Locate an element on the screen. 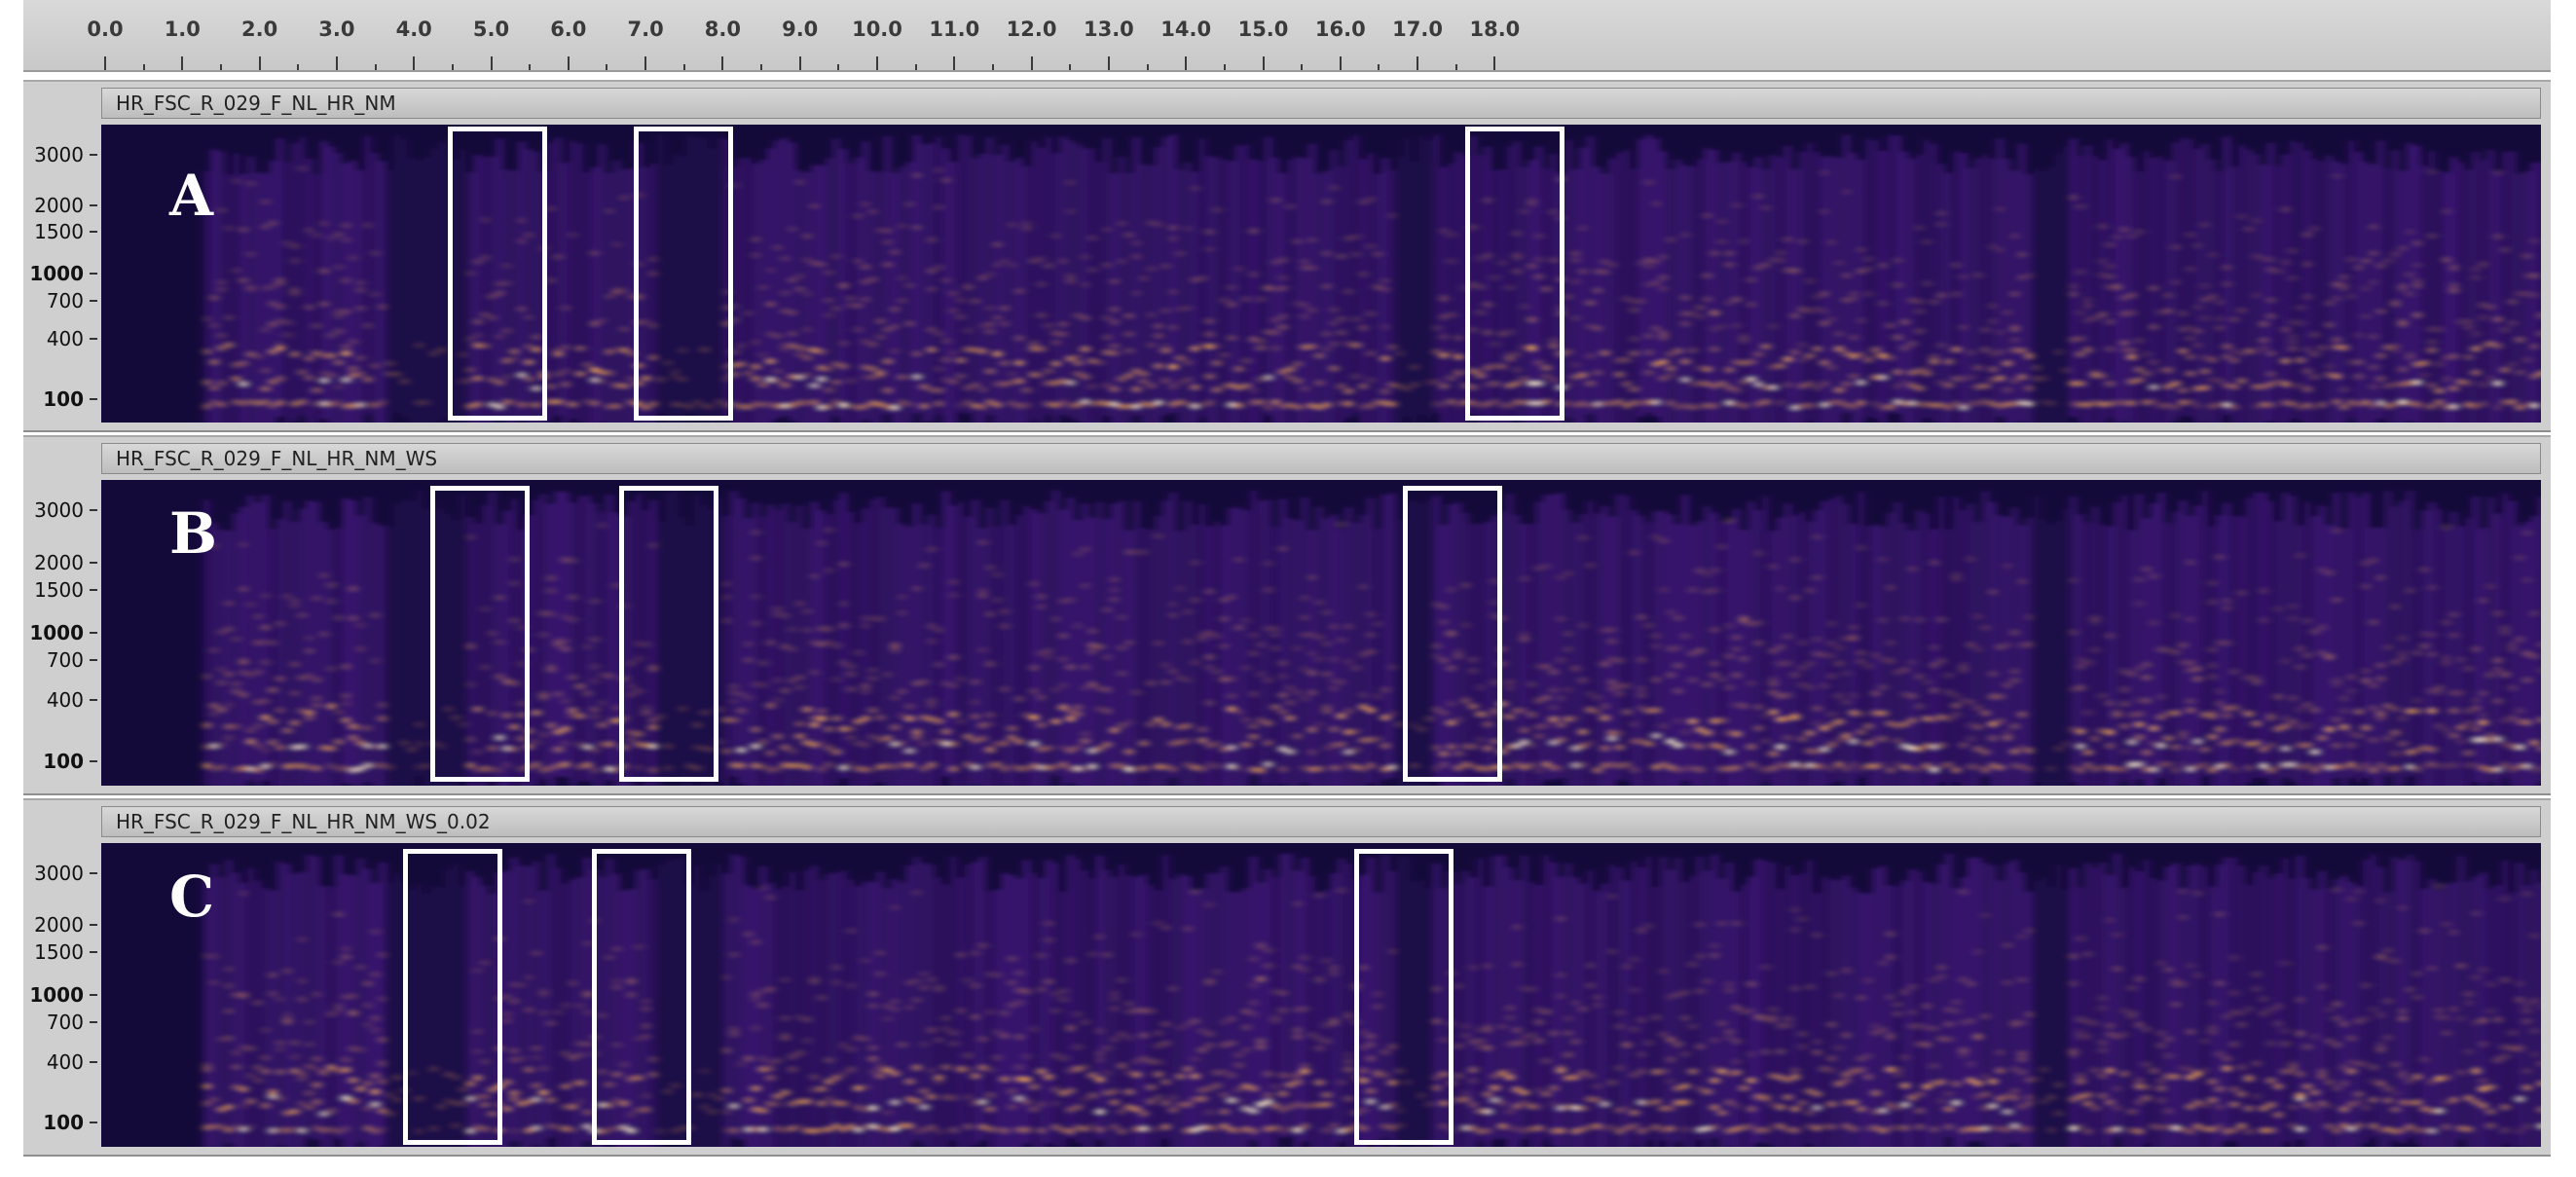  timeline-tick-label: 16.0 is located at coordinates (1340, 30).